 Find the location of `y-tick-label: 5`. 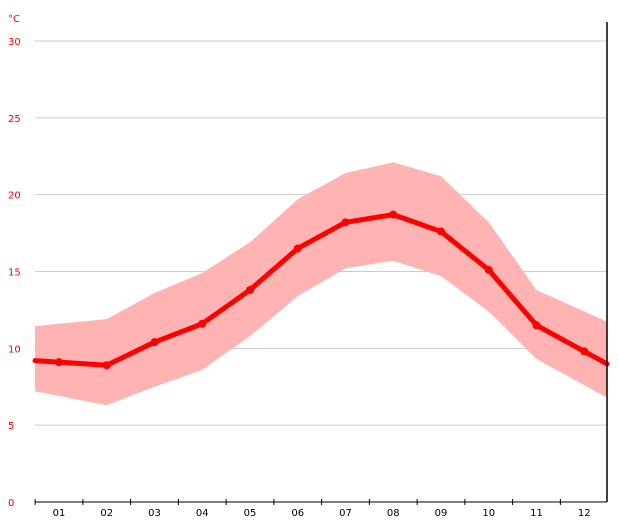

y-tick-label: 5 is located at coordinates (11, 426).